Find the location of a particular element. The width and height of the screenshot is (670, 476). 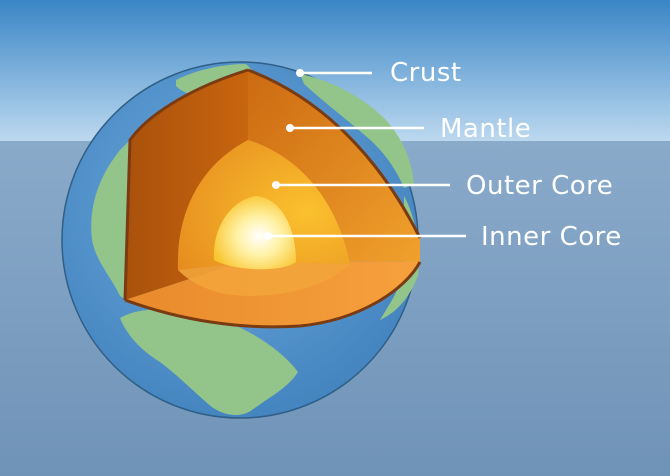

inner-core-region is located at coordinates (254, 233).